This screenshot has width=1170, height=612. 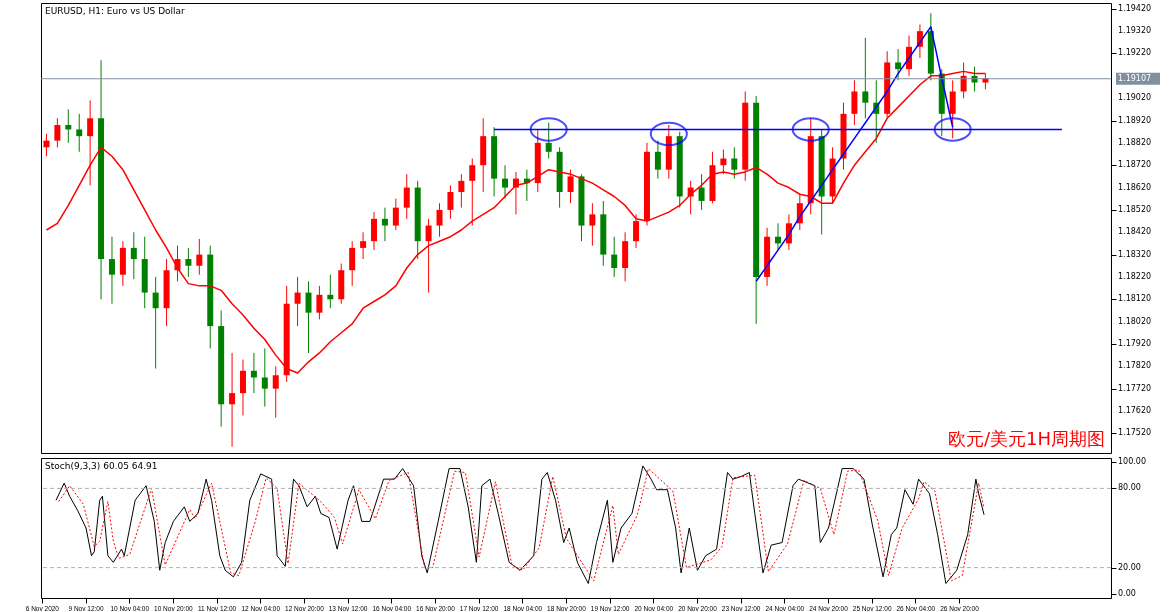 I want to click on y-tick-label: 1.19020, so click(x=1135, y=98).